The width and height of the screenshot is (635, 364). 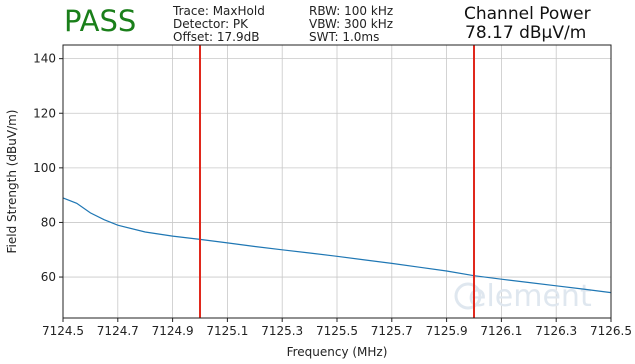 I want to click on y-axis-label: Field Strength (dBuV/m), so click(x=12, y=182).